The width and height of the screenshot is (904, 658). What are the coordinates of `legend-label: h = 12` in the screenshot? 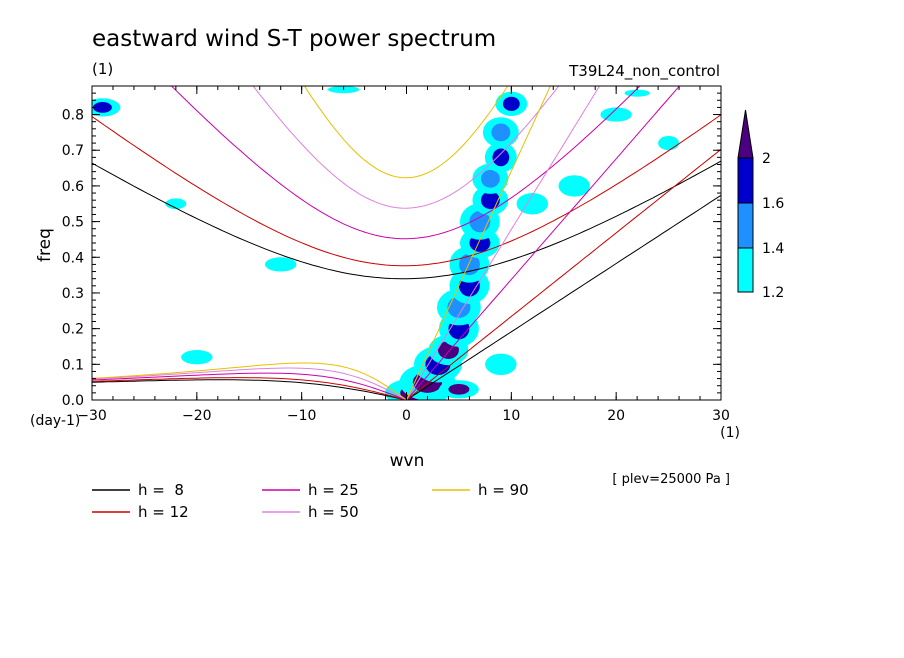 It's located at (163, 512).